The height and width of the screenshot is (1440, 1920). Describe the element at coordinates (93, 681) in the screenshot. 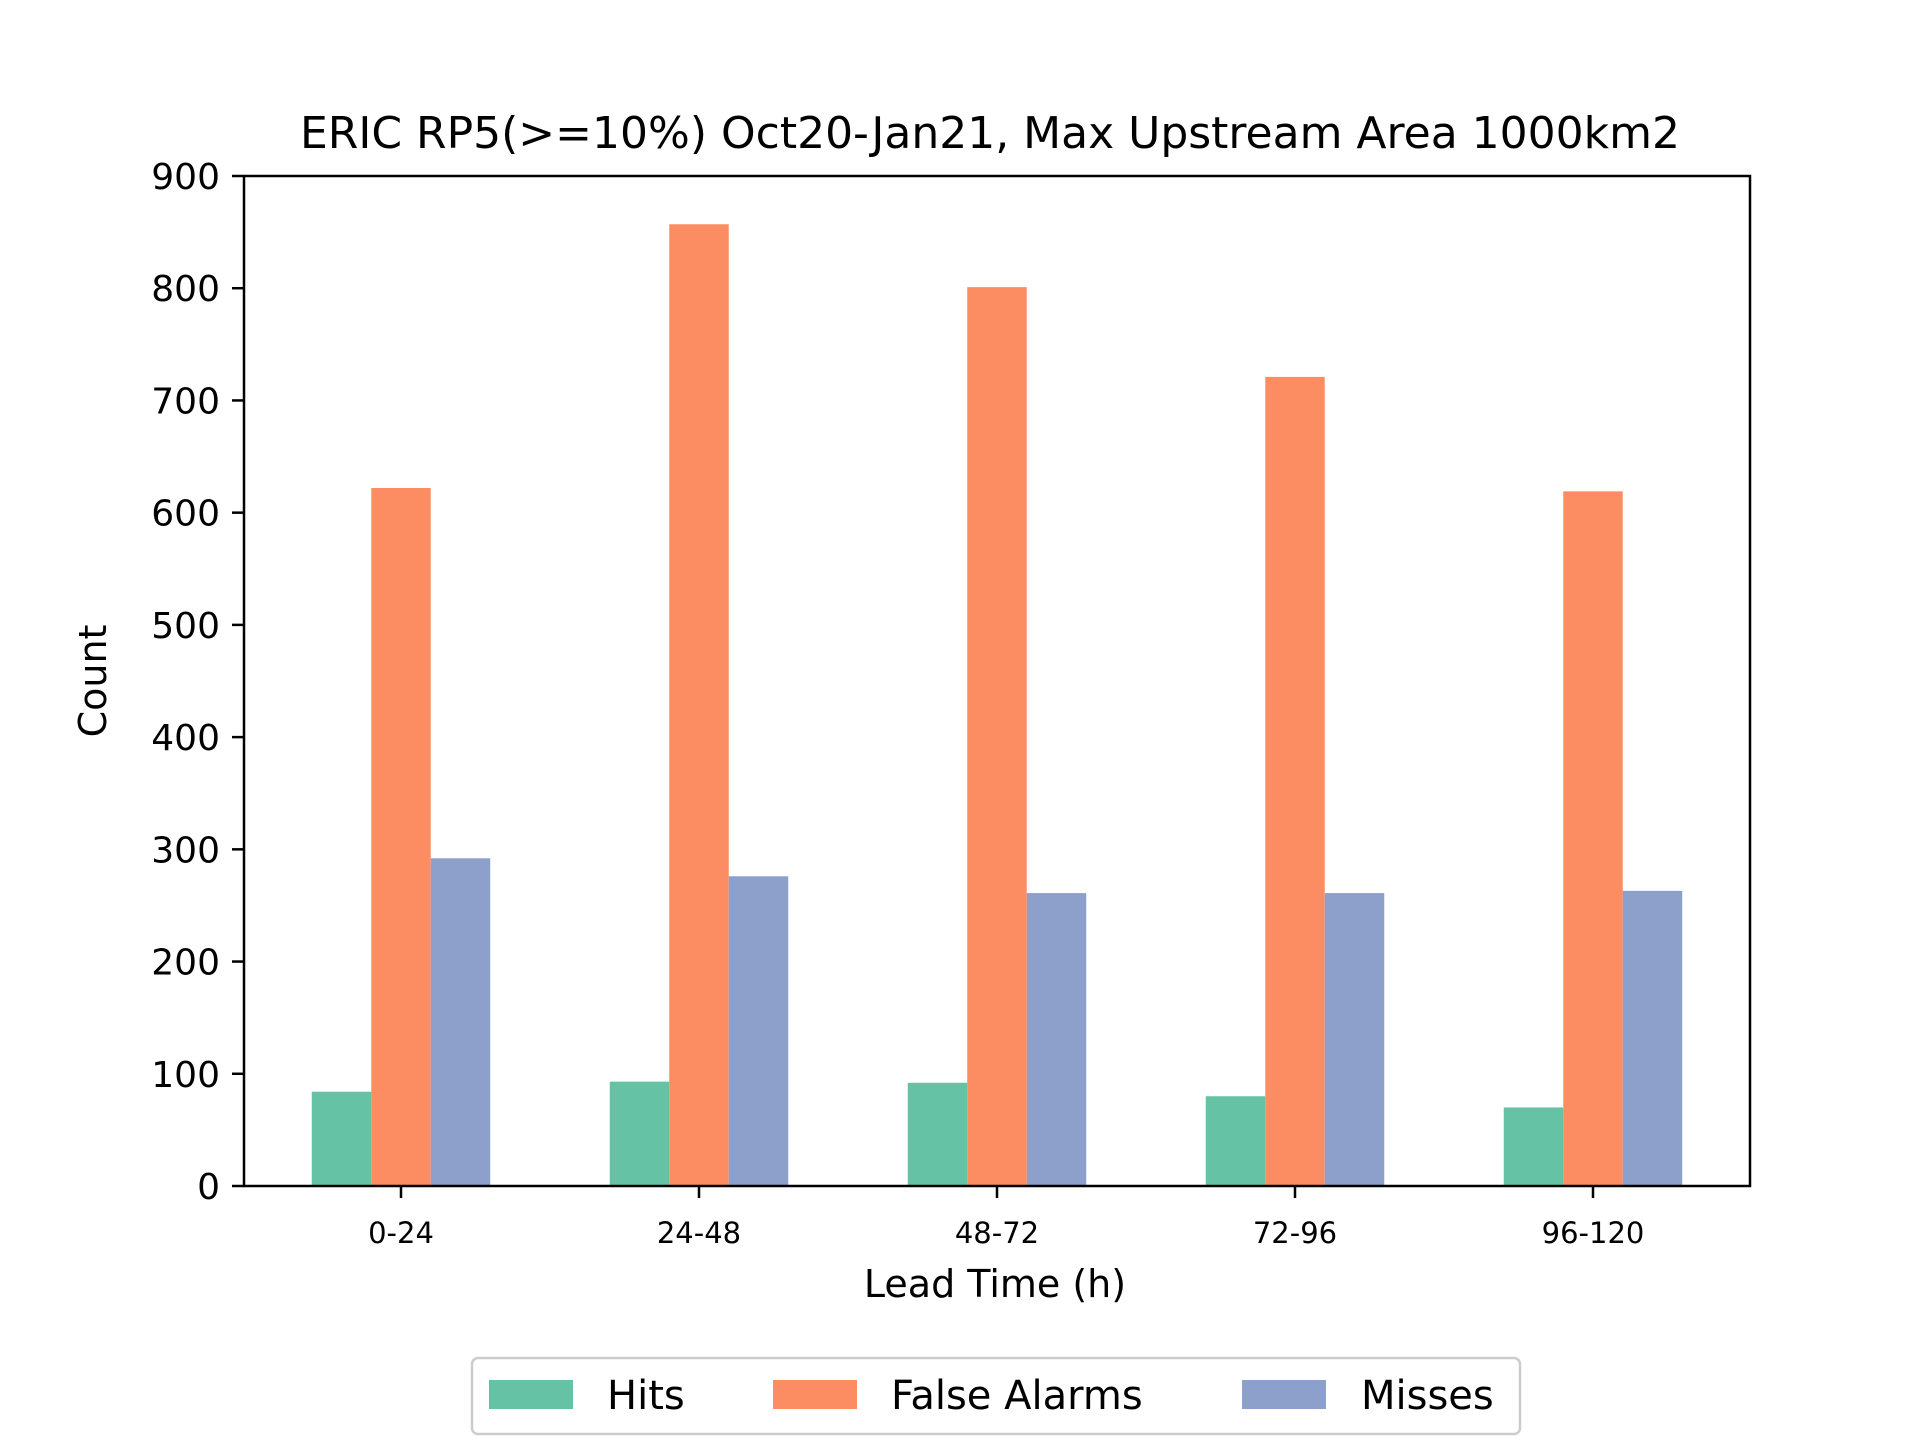

I see `y-axis-label: Count` at that location.